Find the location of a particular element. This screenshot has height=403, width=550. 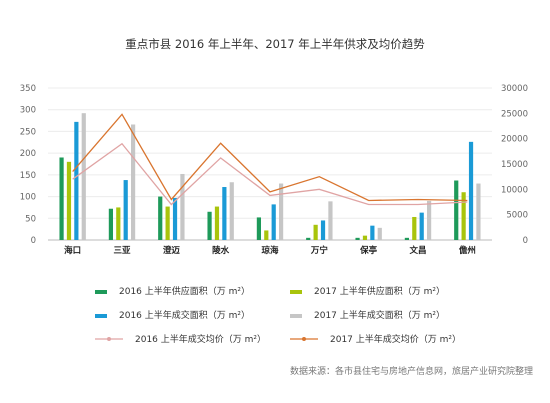

category-labels: 海口 三亚 澄迈 陵水 琼海 万宁 保亭 文昌 儋州 is located at coordinates (270, 250).